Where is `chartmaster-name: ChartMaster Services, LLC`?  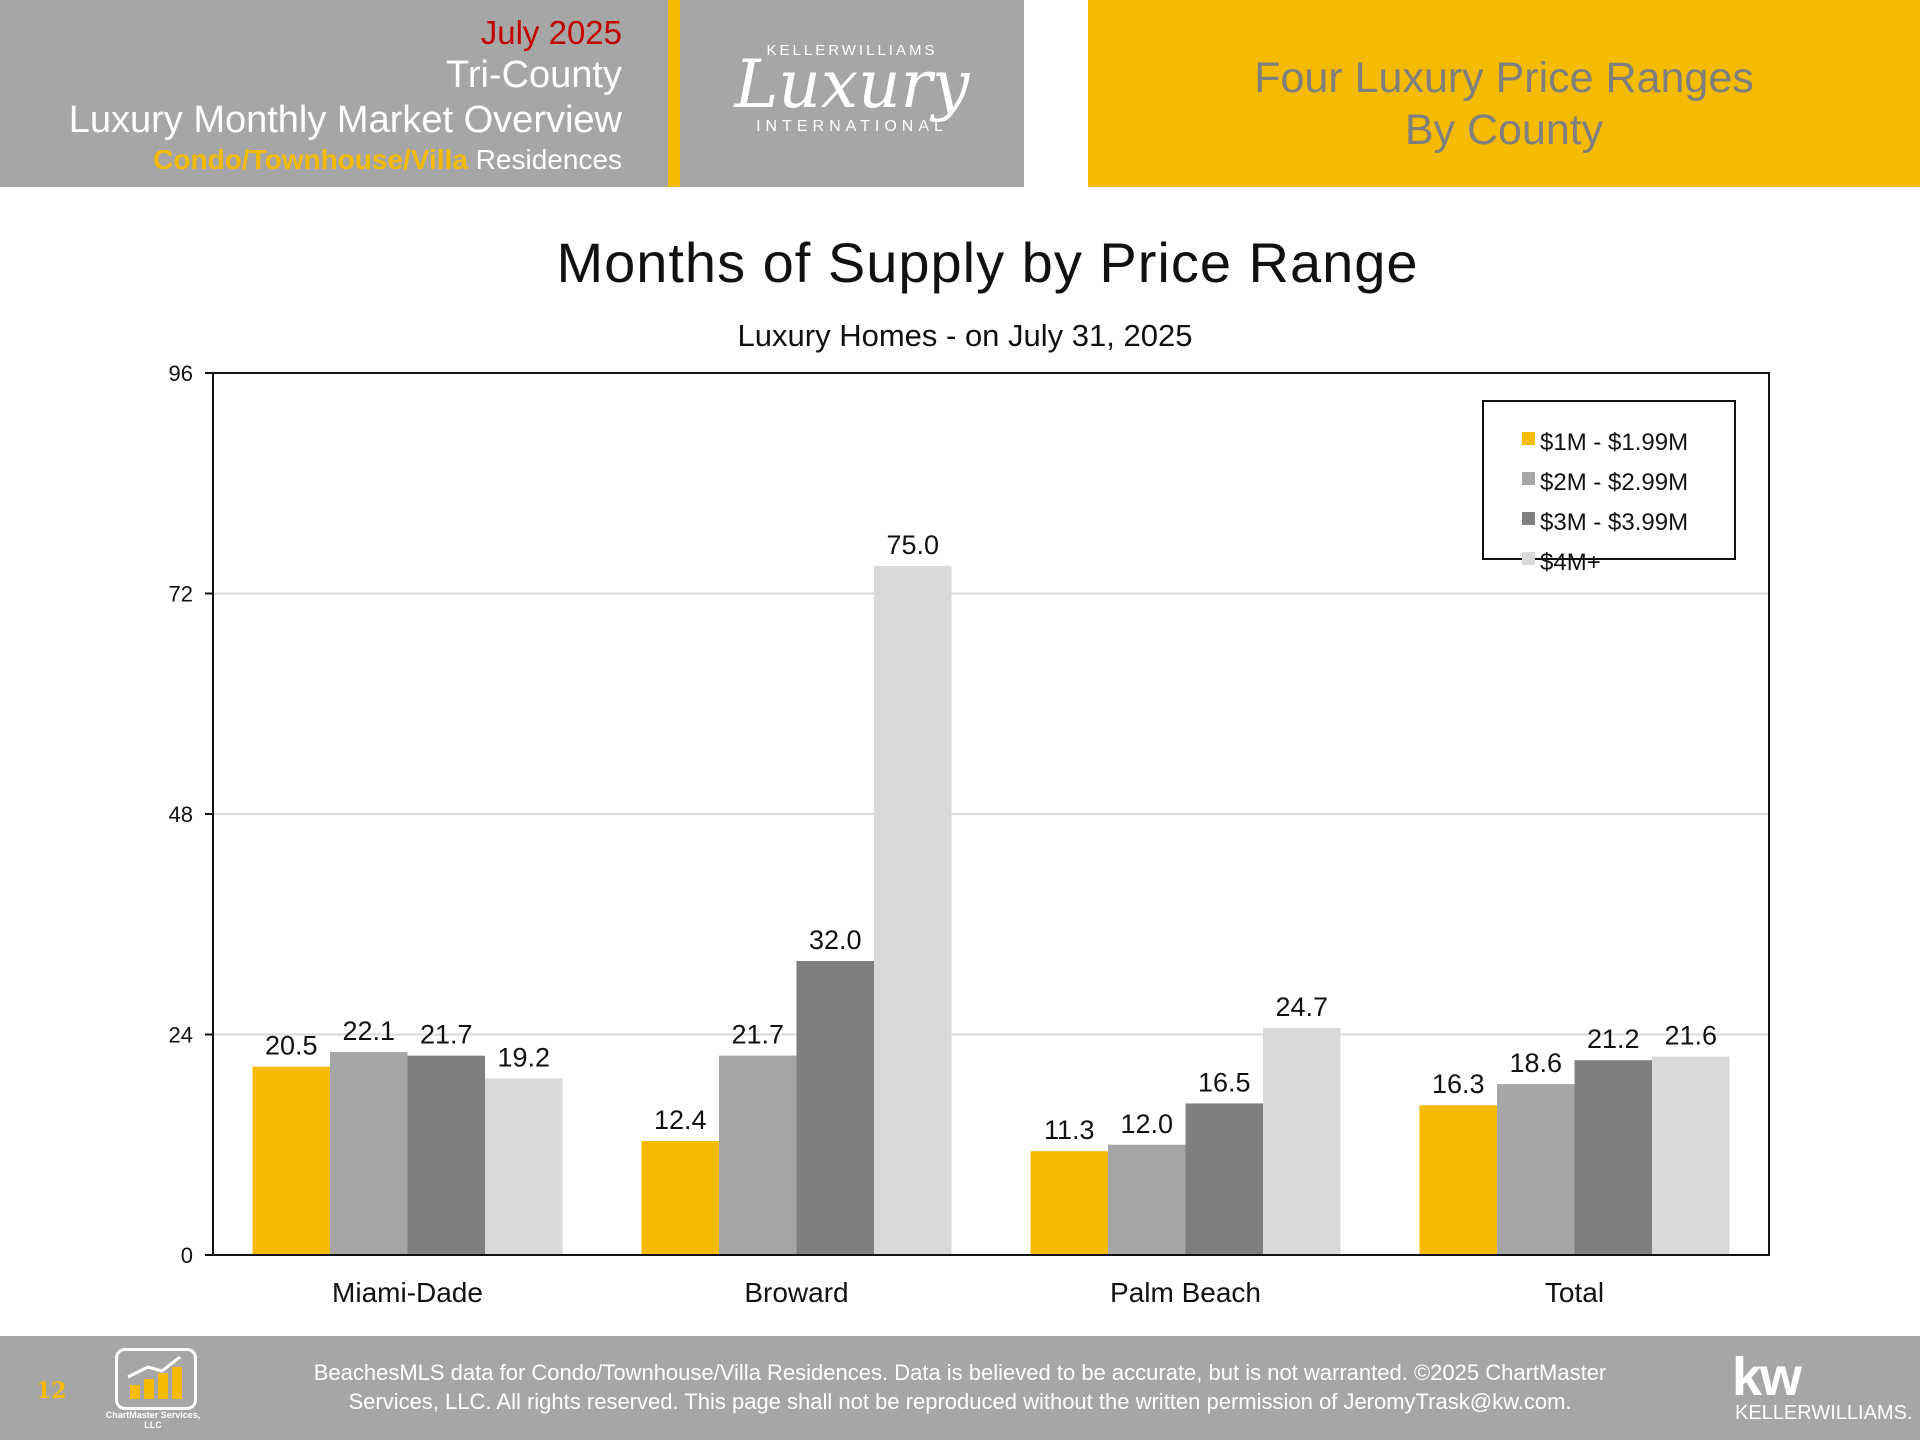 chartmaster-name: ChartMaster Services, LLC is located at coordinates (153, 1420).